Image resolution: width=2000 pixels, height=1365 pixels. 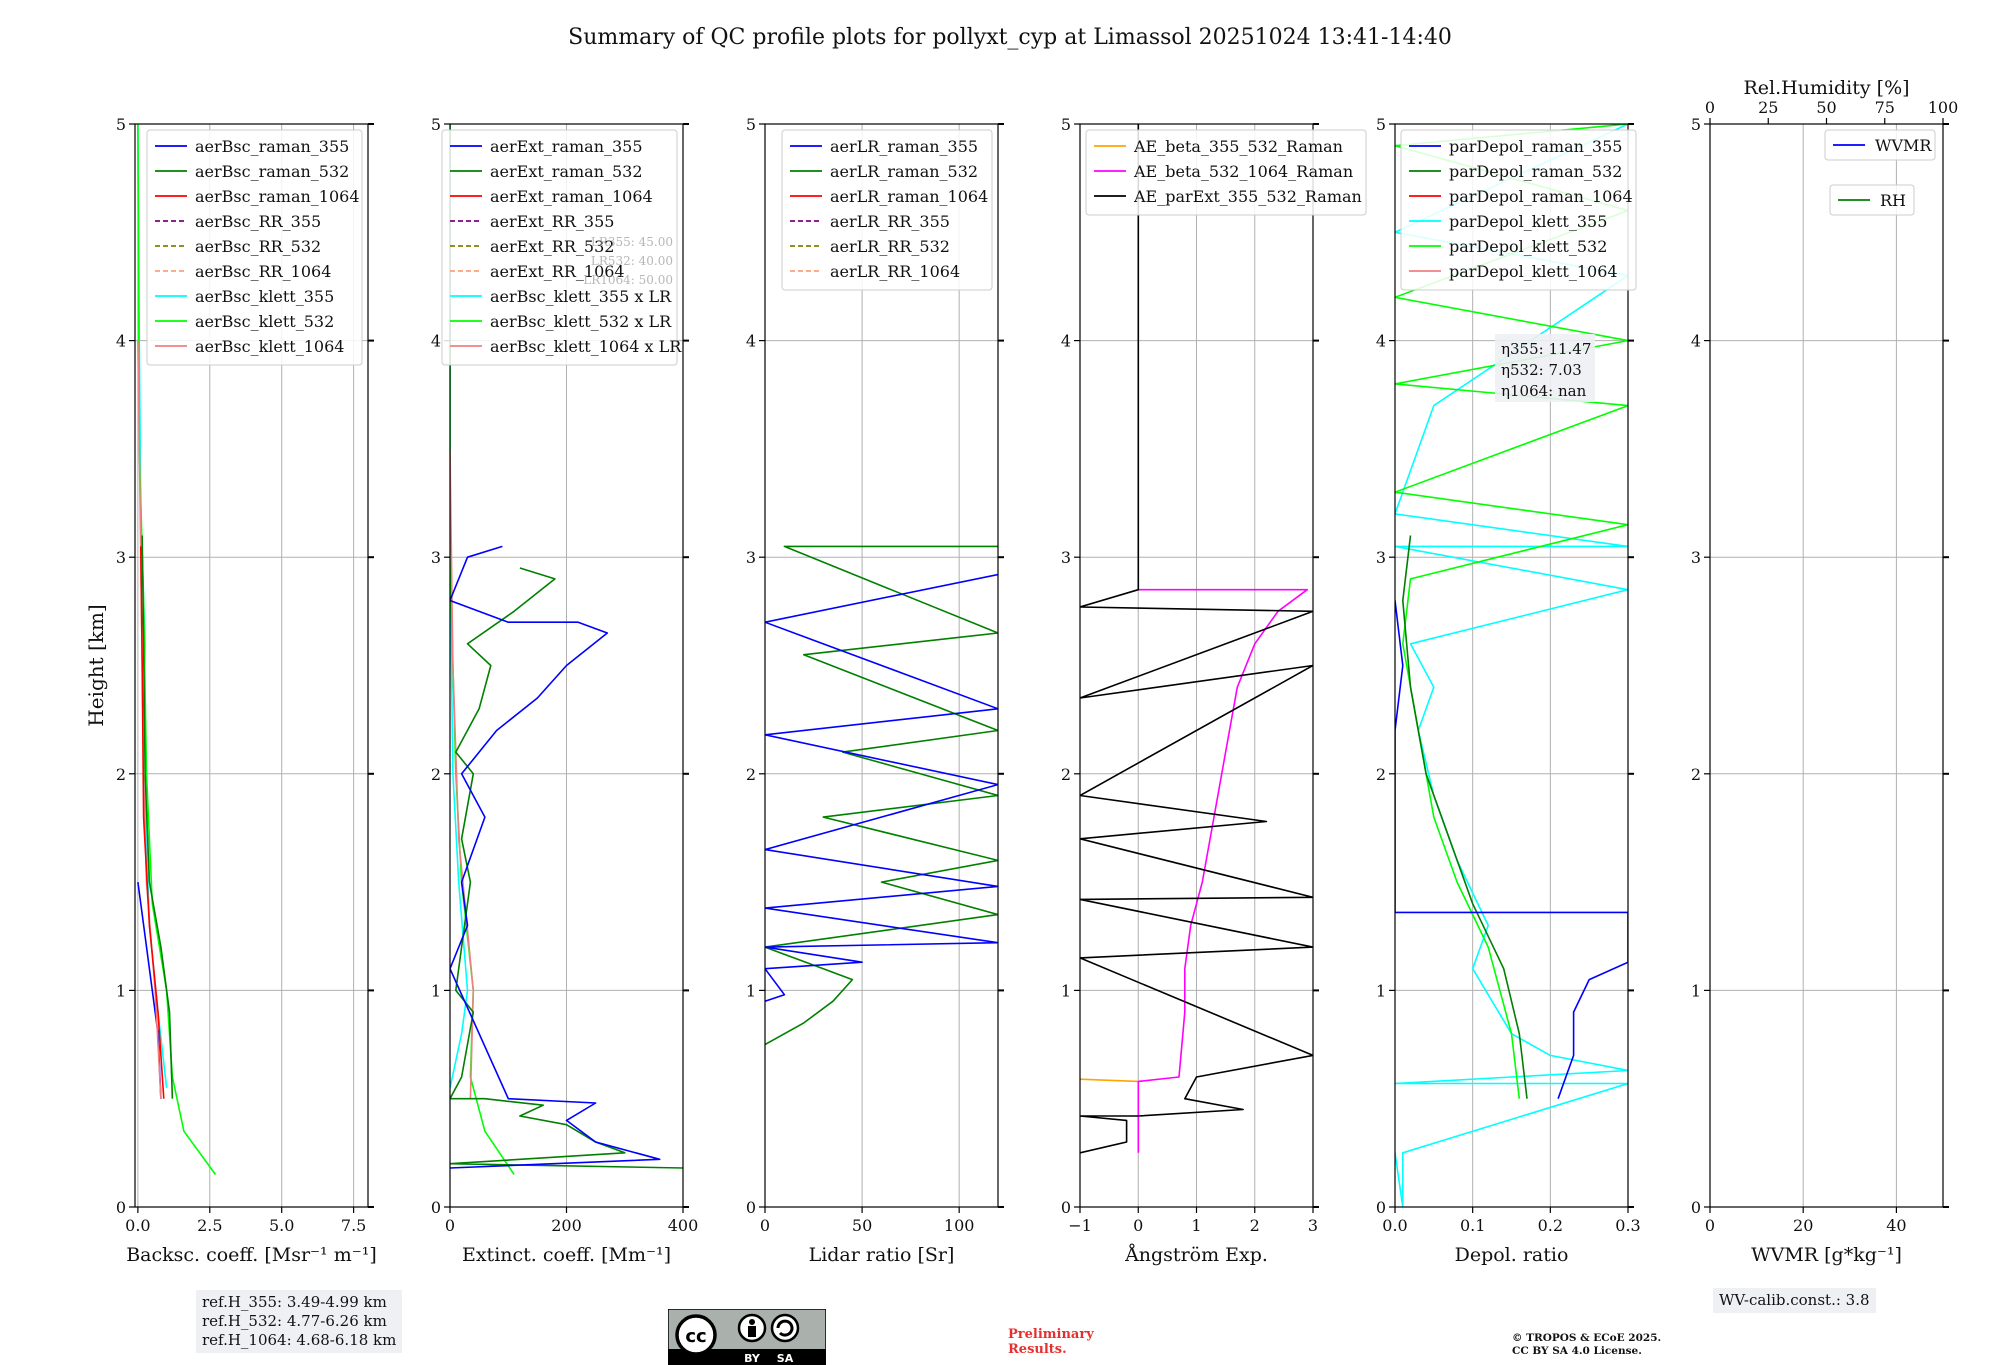 I want to click on legend-label: parDepol_raman_355, so click(x=1535, y=146).